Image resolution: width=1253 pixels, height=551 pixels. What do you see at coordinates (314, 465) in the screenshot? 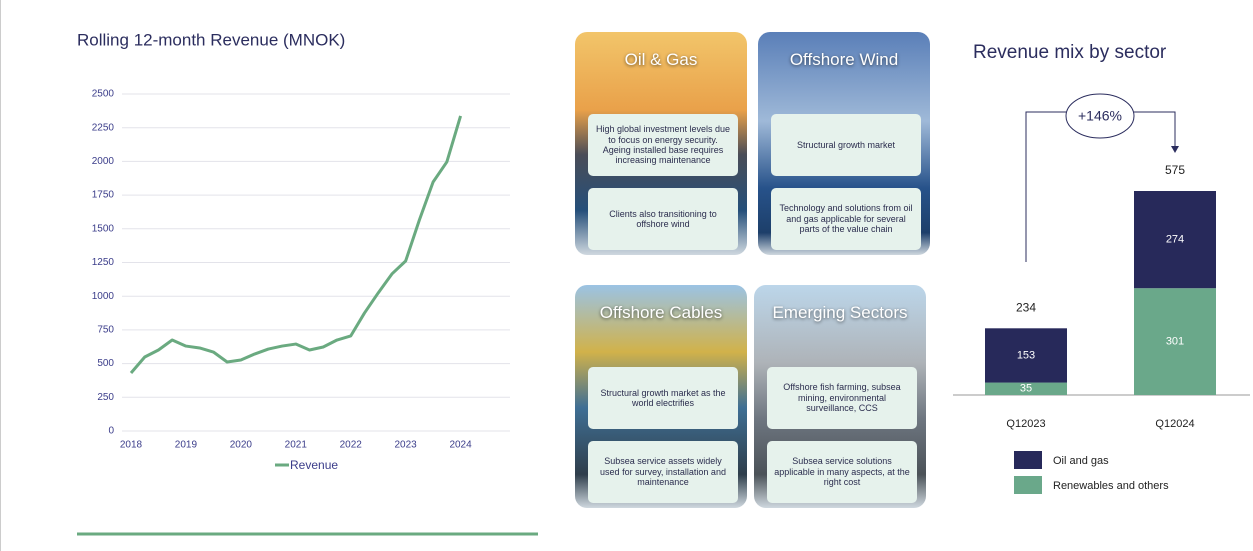
I see `legend-label: Revenue` at bounding box center [314, 465].